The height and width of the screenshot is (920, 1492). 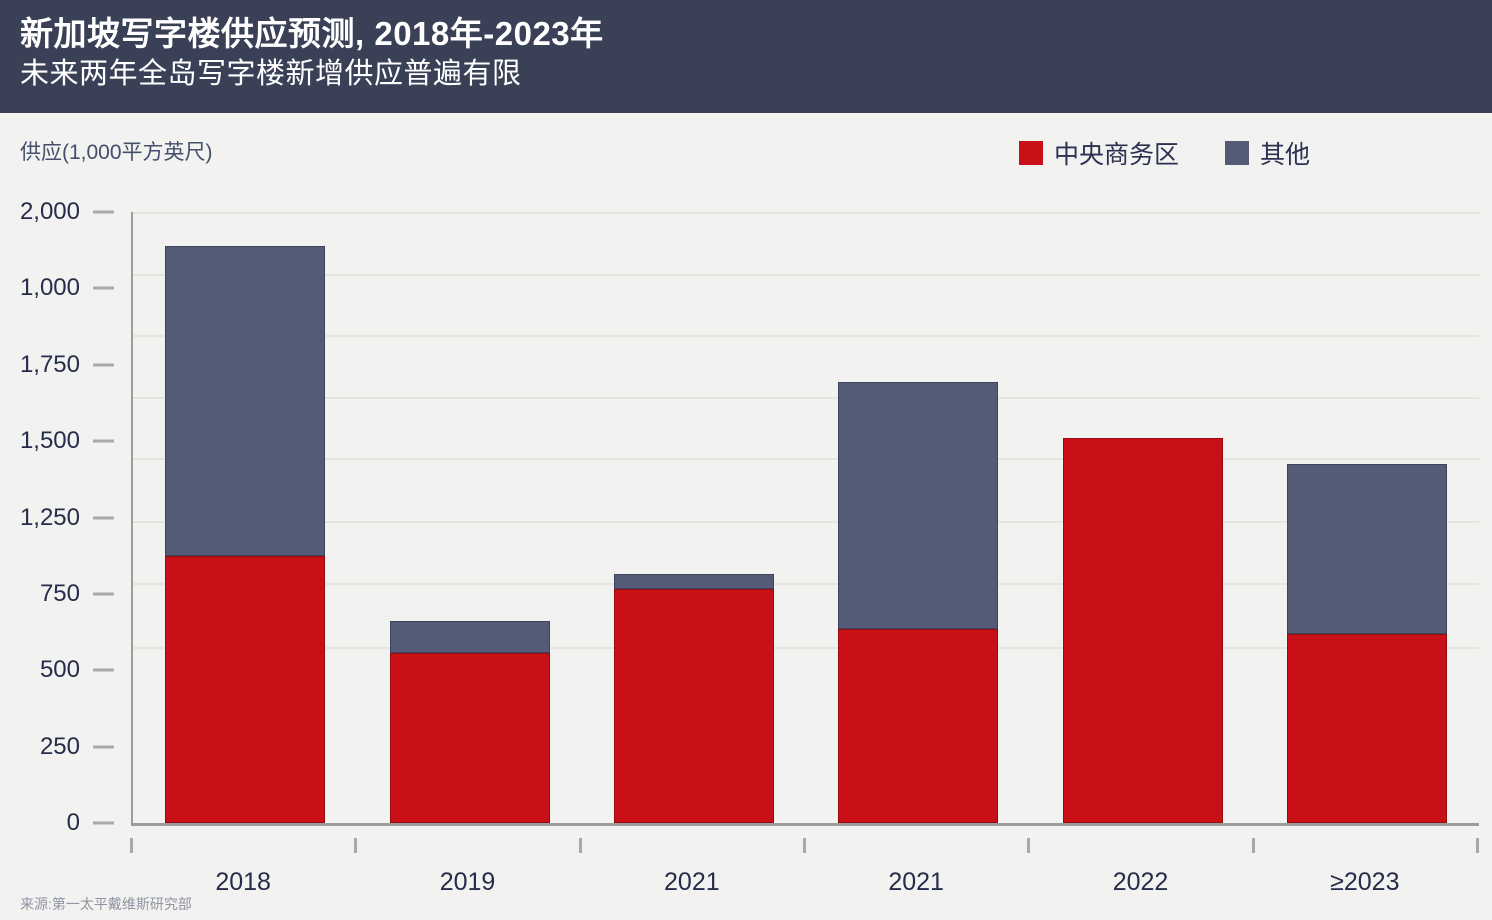 I want to click on bar-2018, so click(x=245, y=534).